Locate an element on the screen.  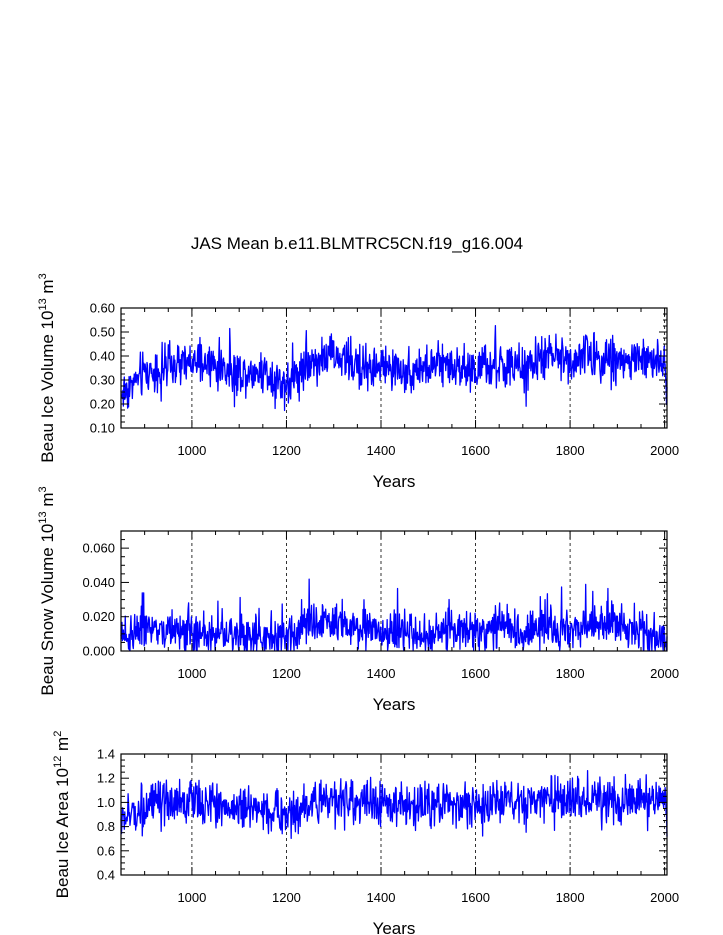
y-tick-label: 0.60 is located at coordinates (102, 308).